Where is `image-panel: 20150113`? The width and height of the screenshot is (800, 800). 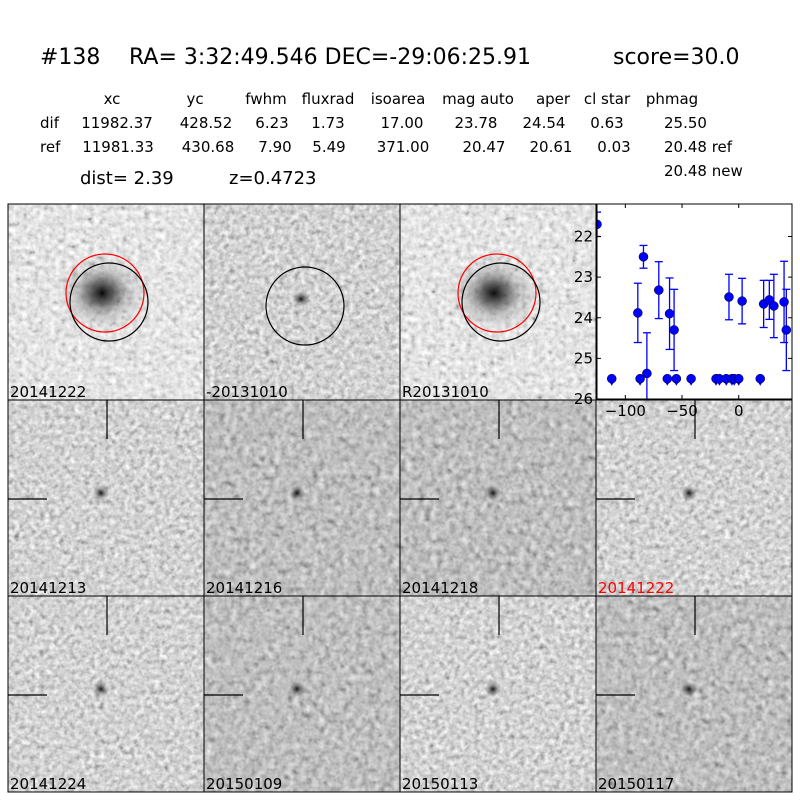
image-panel: 20150113 is located at coordinates (498, 694).